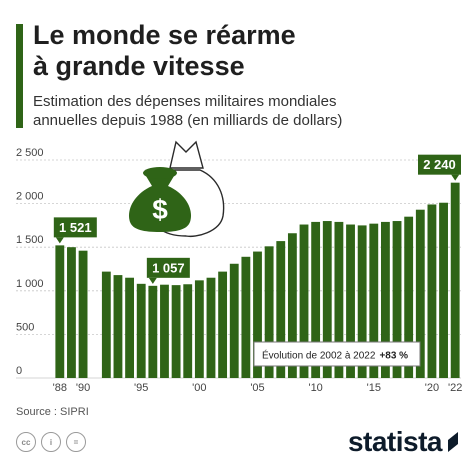  Describe the element at coordinates (30, 197) in the screenshot. I see `y-tick-label: 2 000` at that location.